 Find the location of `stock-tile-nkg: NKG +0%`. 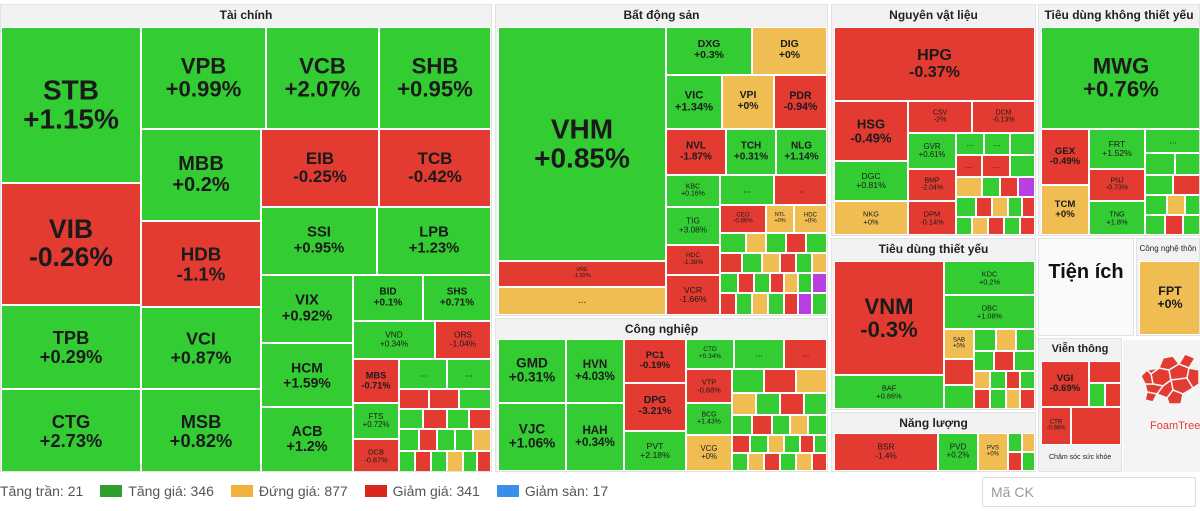

stock-tile-nkg: NKG +0% is located at coordinates (871, 218).